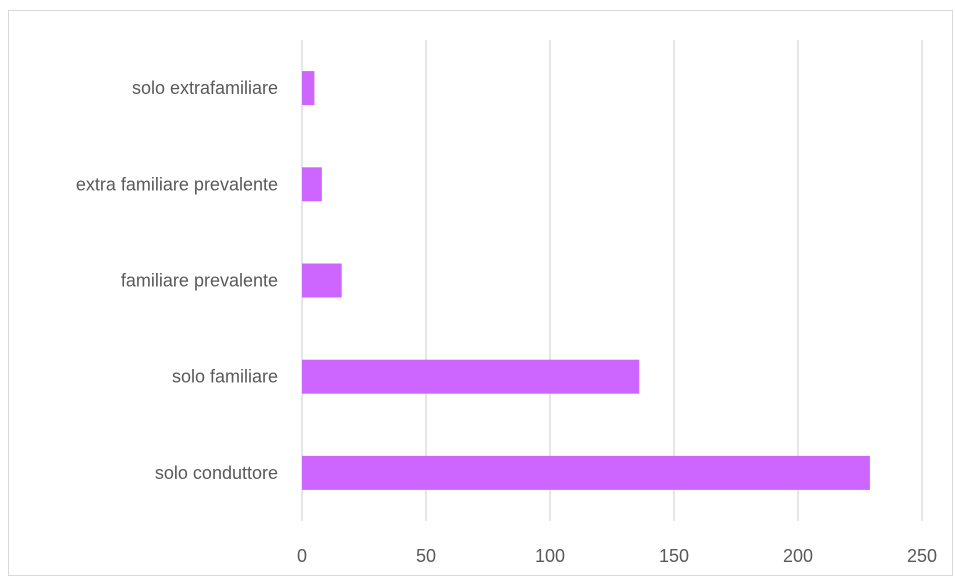 The image size is (955, 578). What do you see at coordinates (922, 556) in the screenshot?
I see `x-tick-label: 250` at bounding box center [922, 556].